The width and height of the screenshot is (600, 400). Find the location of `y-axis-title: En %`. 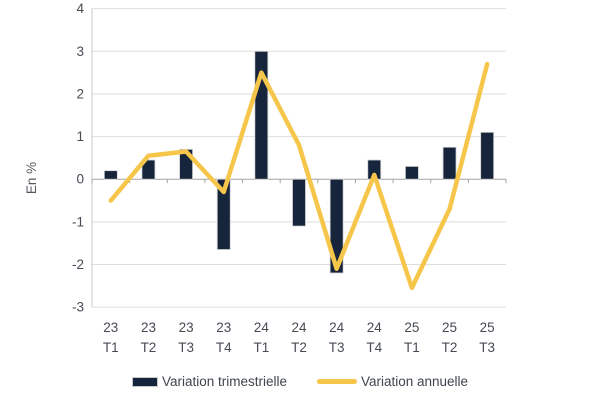

y-axis-title: En % is located at coordinates (31, 178).